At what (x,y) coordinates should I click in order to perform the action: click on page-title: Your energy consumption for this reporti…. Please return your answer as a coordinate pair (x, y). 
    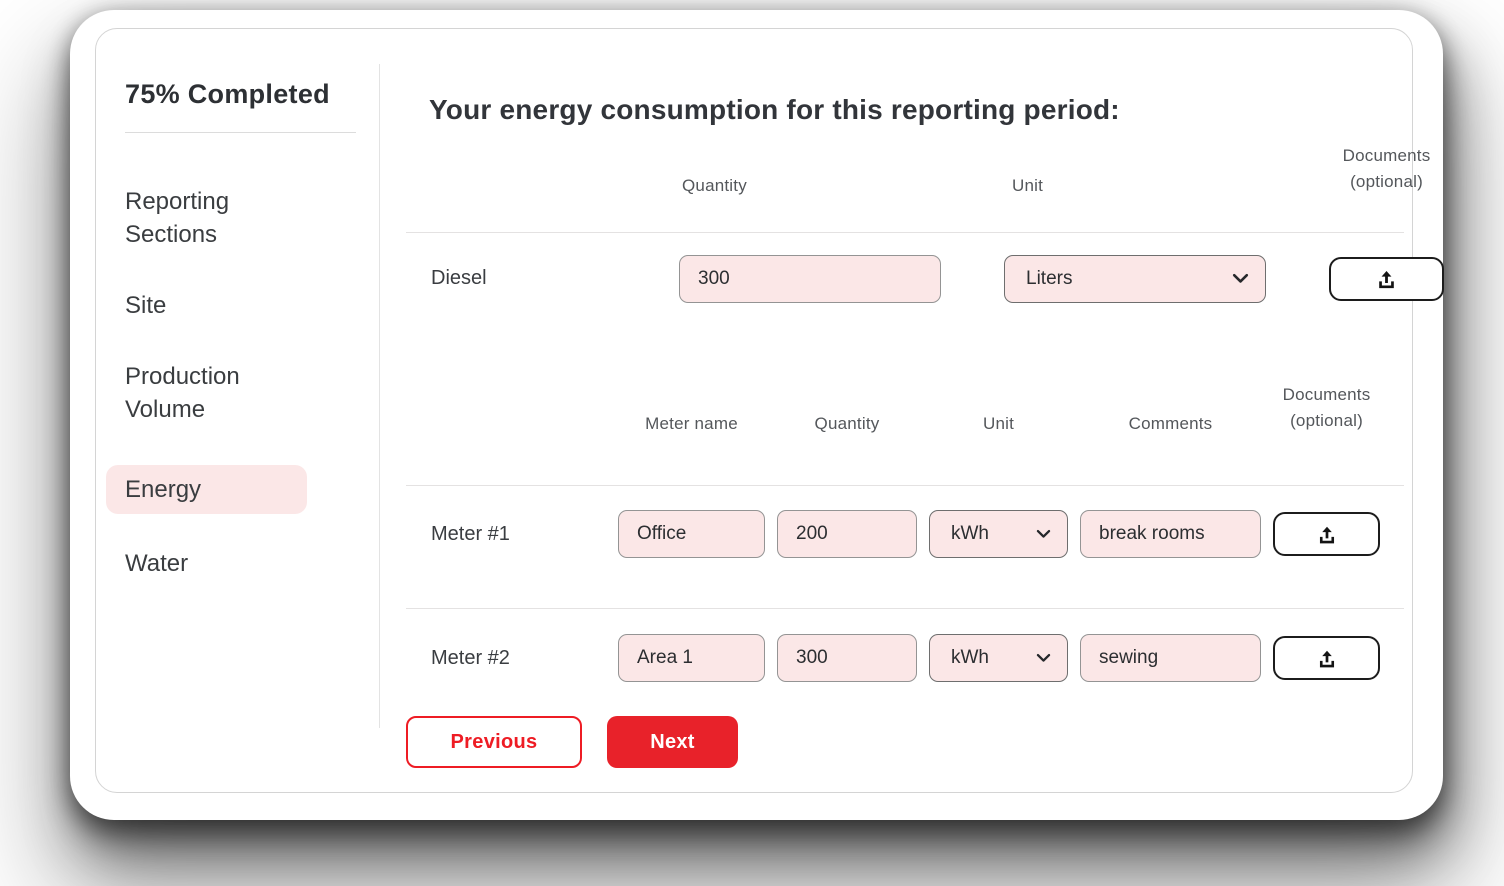
    Looking at the image, I should click on (774, 109).